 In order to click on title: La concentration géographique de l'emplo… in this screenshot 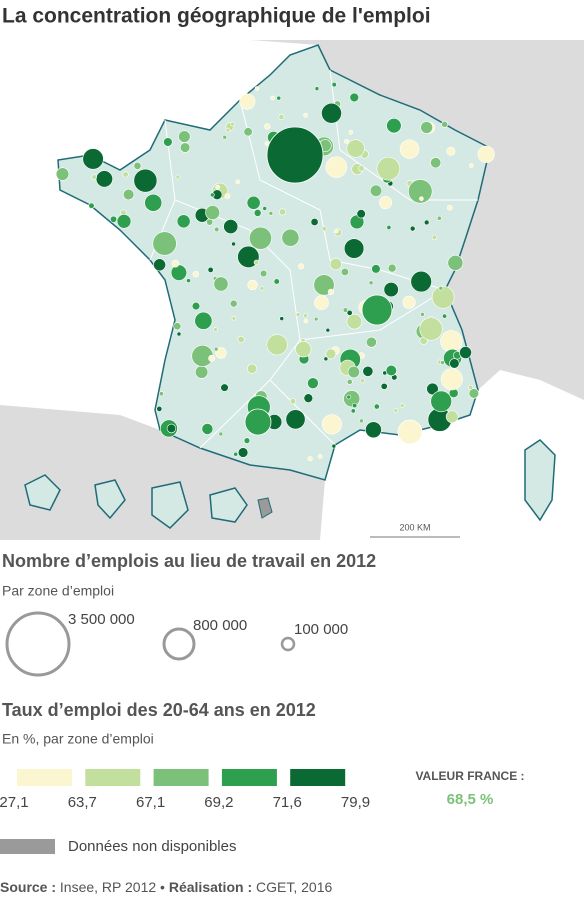, I will do `click(216, 16)`.